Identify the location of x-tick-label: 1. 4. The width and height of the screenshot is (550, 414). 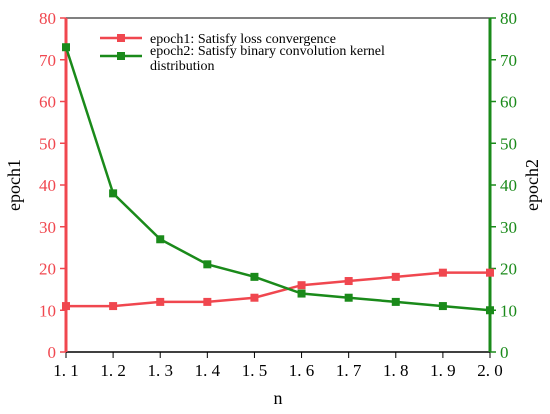
(208, 370).